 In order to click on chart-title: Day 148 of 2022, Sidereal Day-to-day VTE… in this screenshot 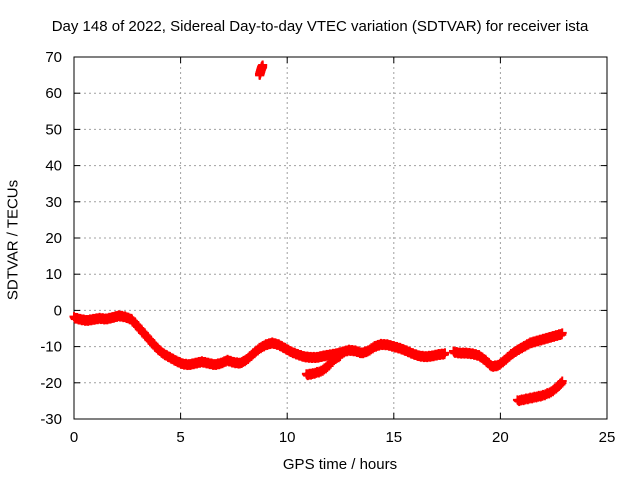, I will do `click(320, 26)`.